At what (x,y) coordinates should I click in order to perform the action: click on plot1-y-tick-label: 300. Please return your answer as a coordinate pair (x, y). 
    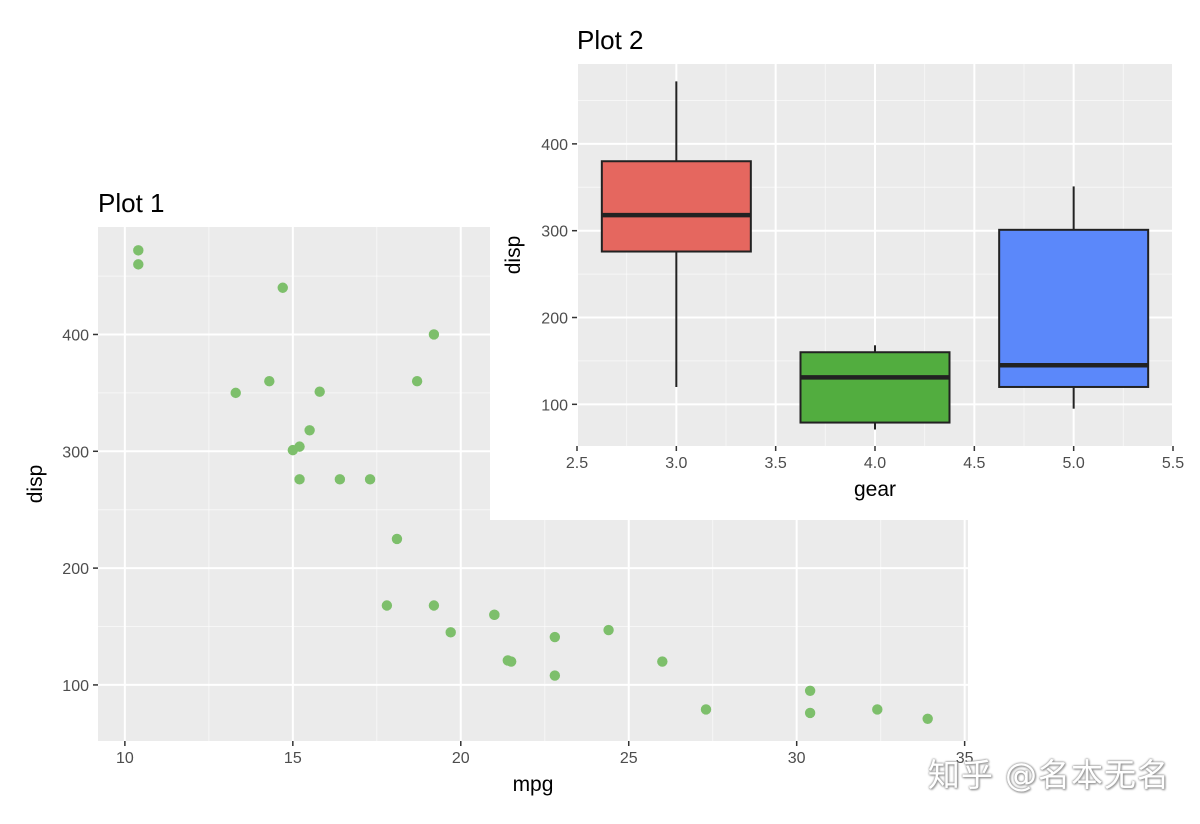
    Looking at the image, I should click on (75, 452).